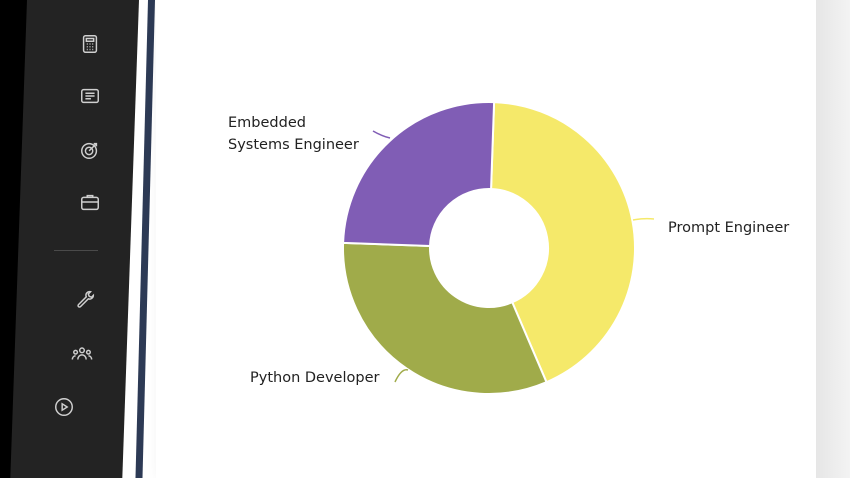 The width and height of the screenshot is (850, 478). What do you see at coordinates (419, 174) in the screenshot?
I see `slice-embedded-systems-engineer` at bounding box center [419, 174].